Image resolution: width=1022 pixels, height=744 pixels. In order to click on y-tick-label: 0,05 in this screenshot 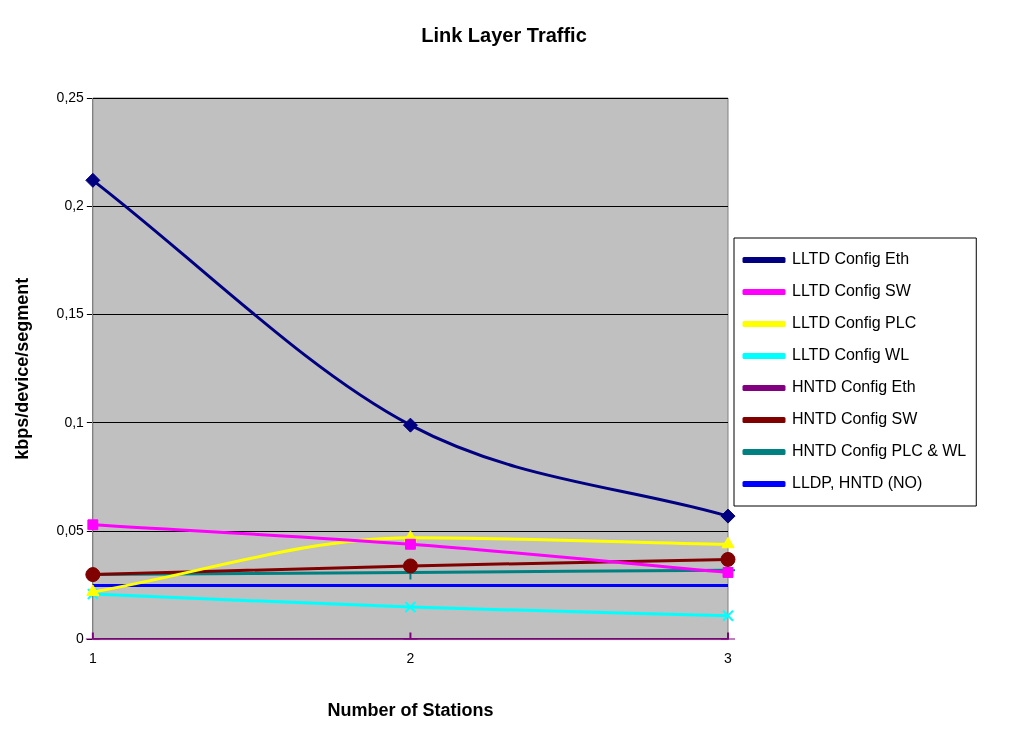, I will do `click(70, 530)`.